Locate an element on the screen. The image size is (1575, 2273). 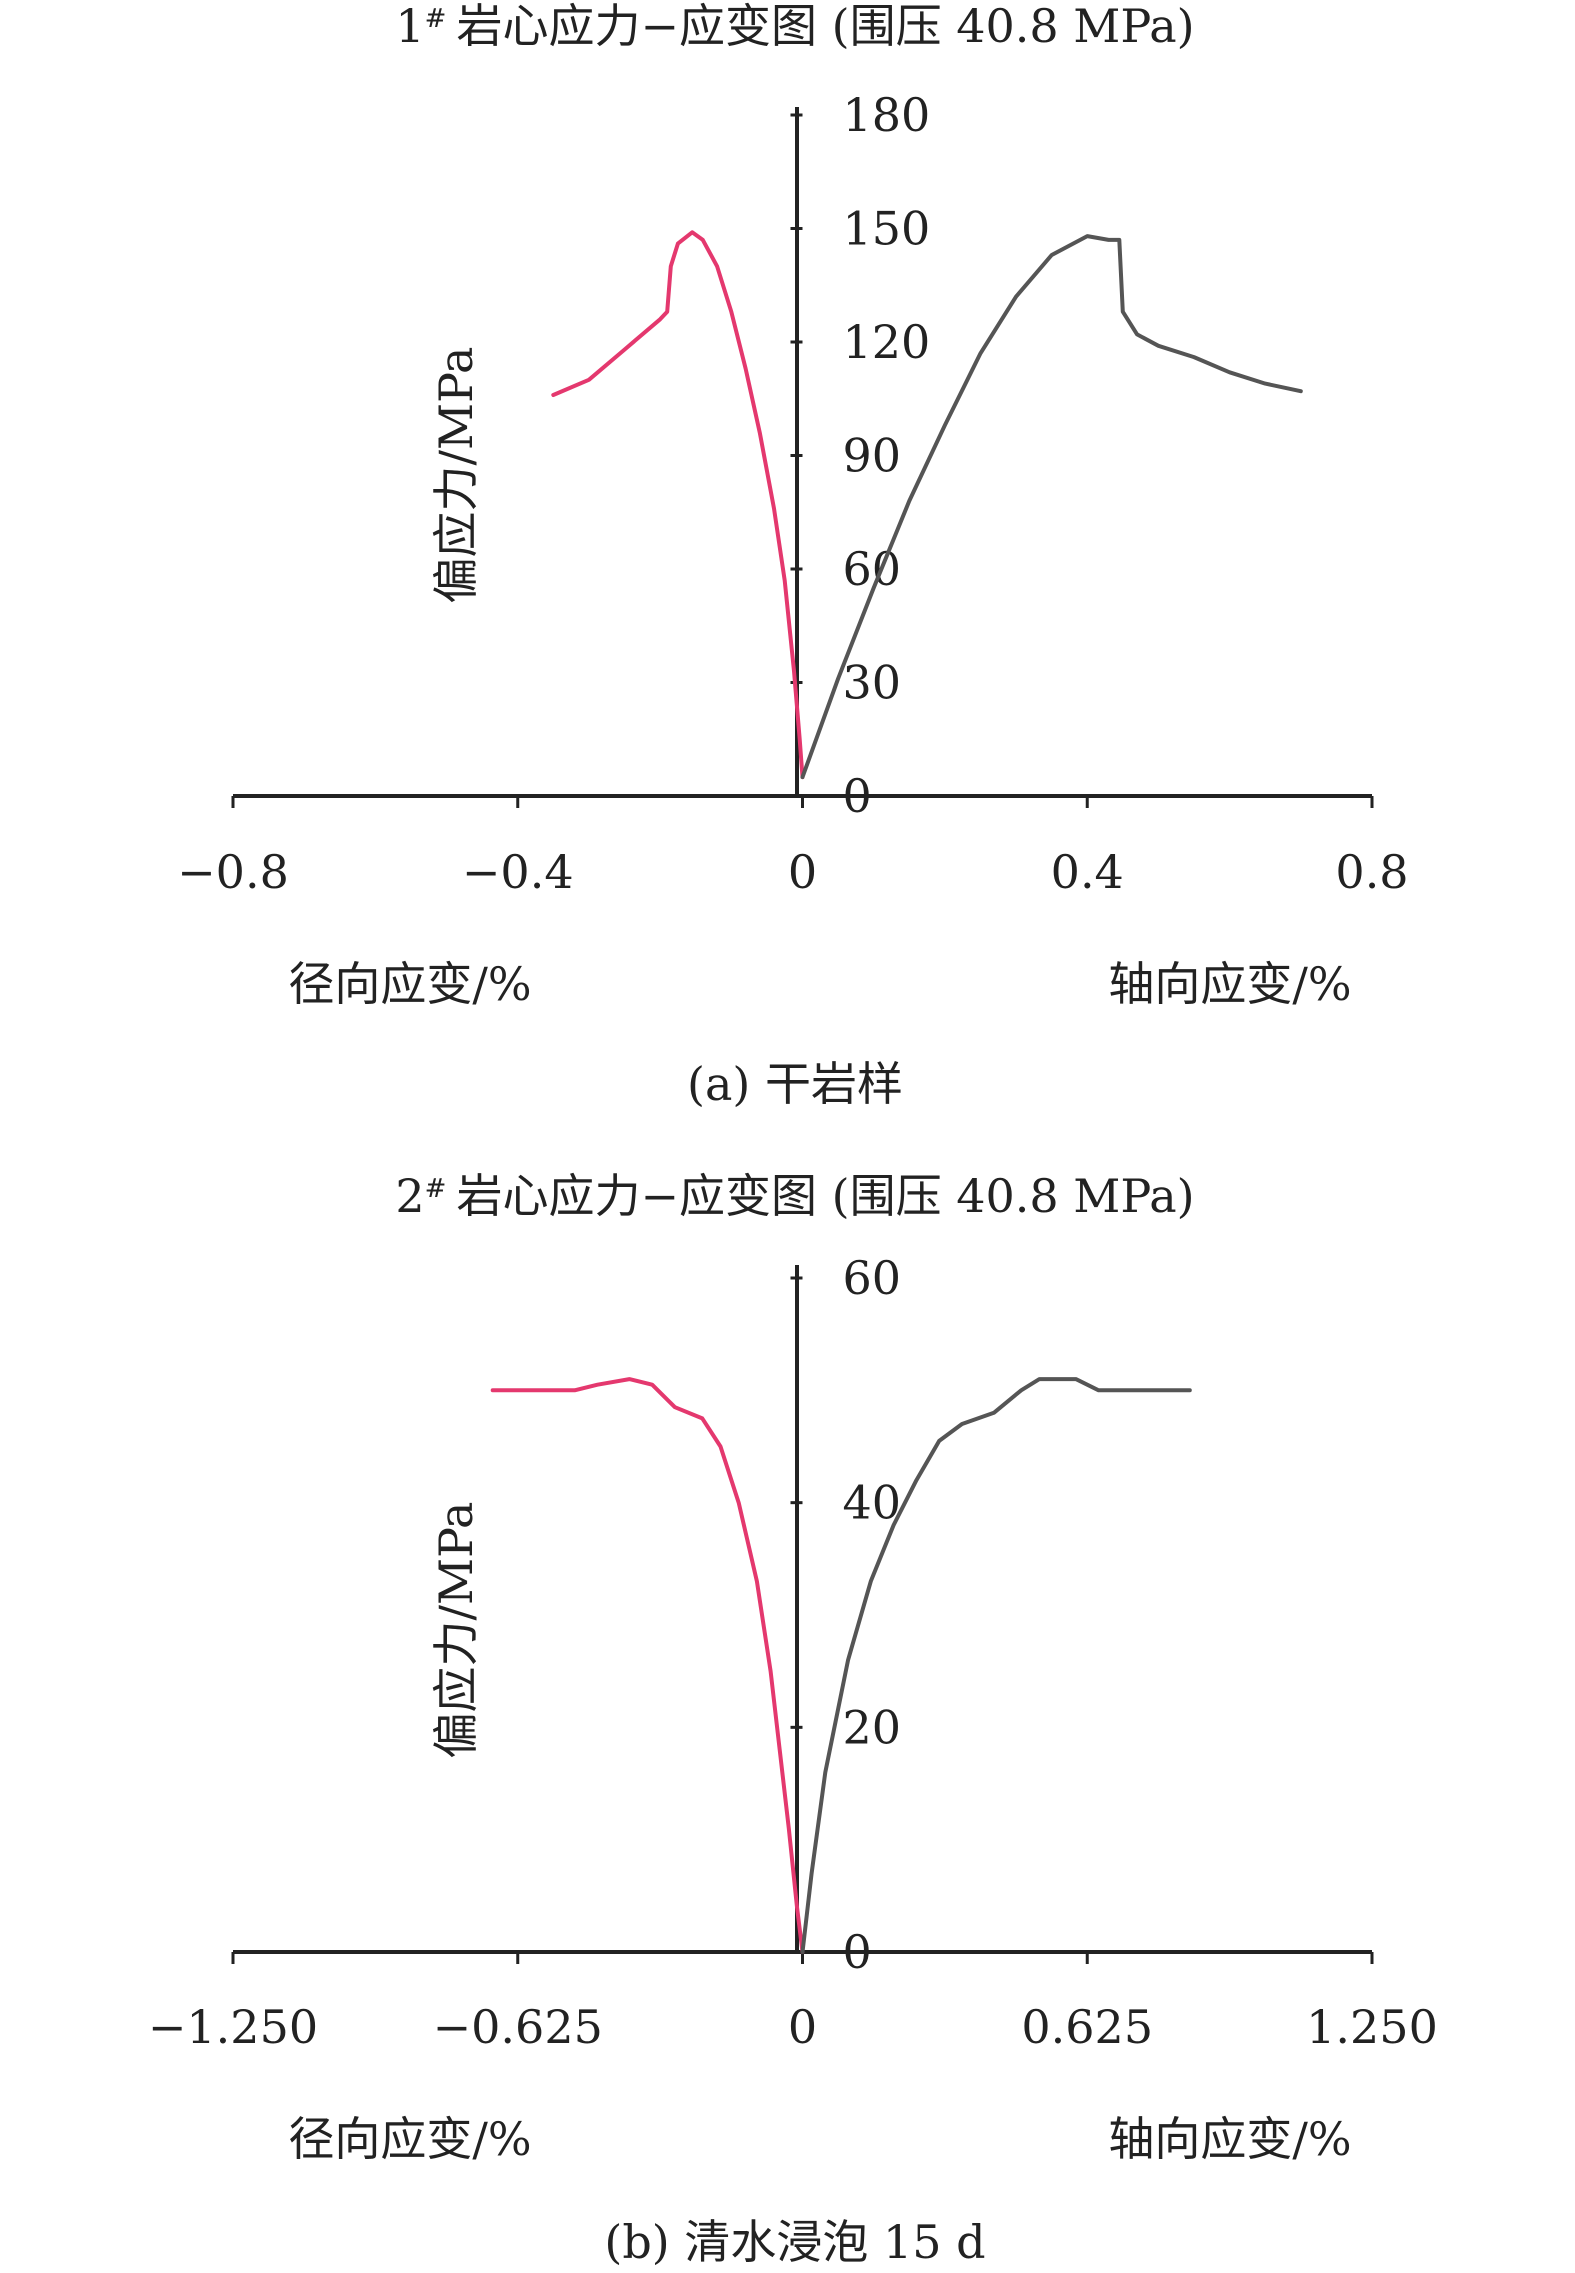
x-tick-label: −1.250 is located at coordinates (233, 2027).